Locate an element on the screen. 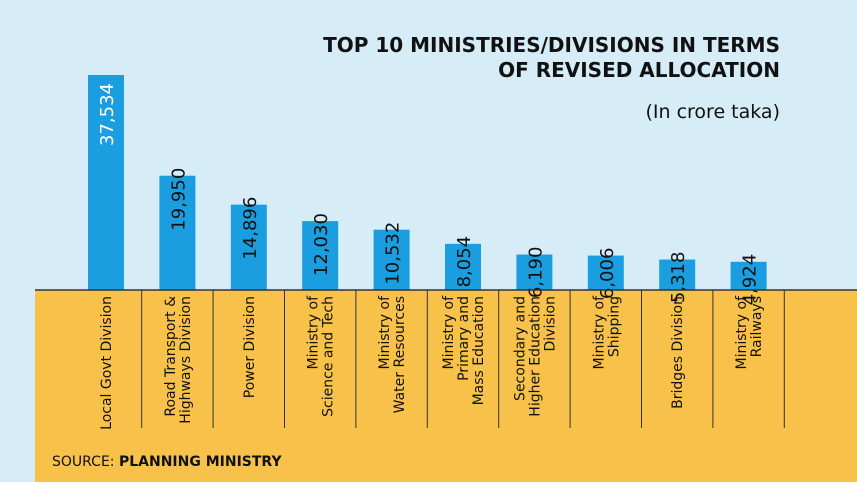 The height and width of the screenshot is (482, 857). value-label: 6,190 is located at coordinates (535, 273).